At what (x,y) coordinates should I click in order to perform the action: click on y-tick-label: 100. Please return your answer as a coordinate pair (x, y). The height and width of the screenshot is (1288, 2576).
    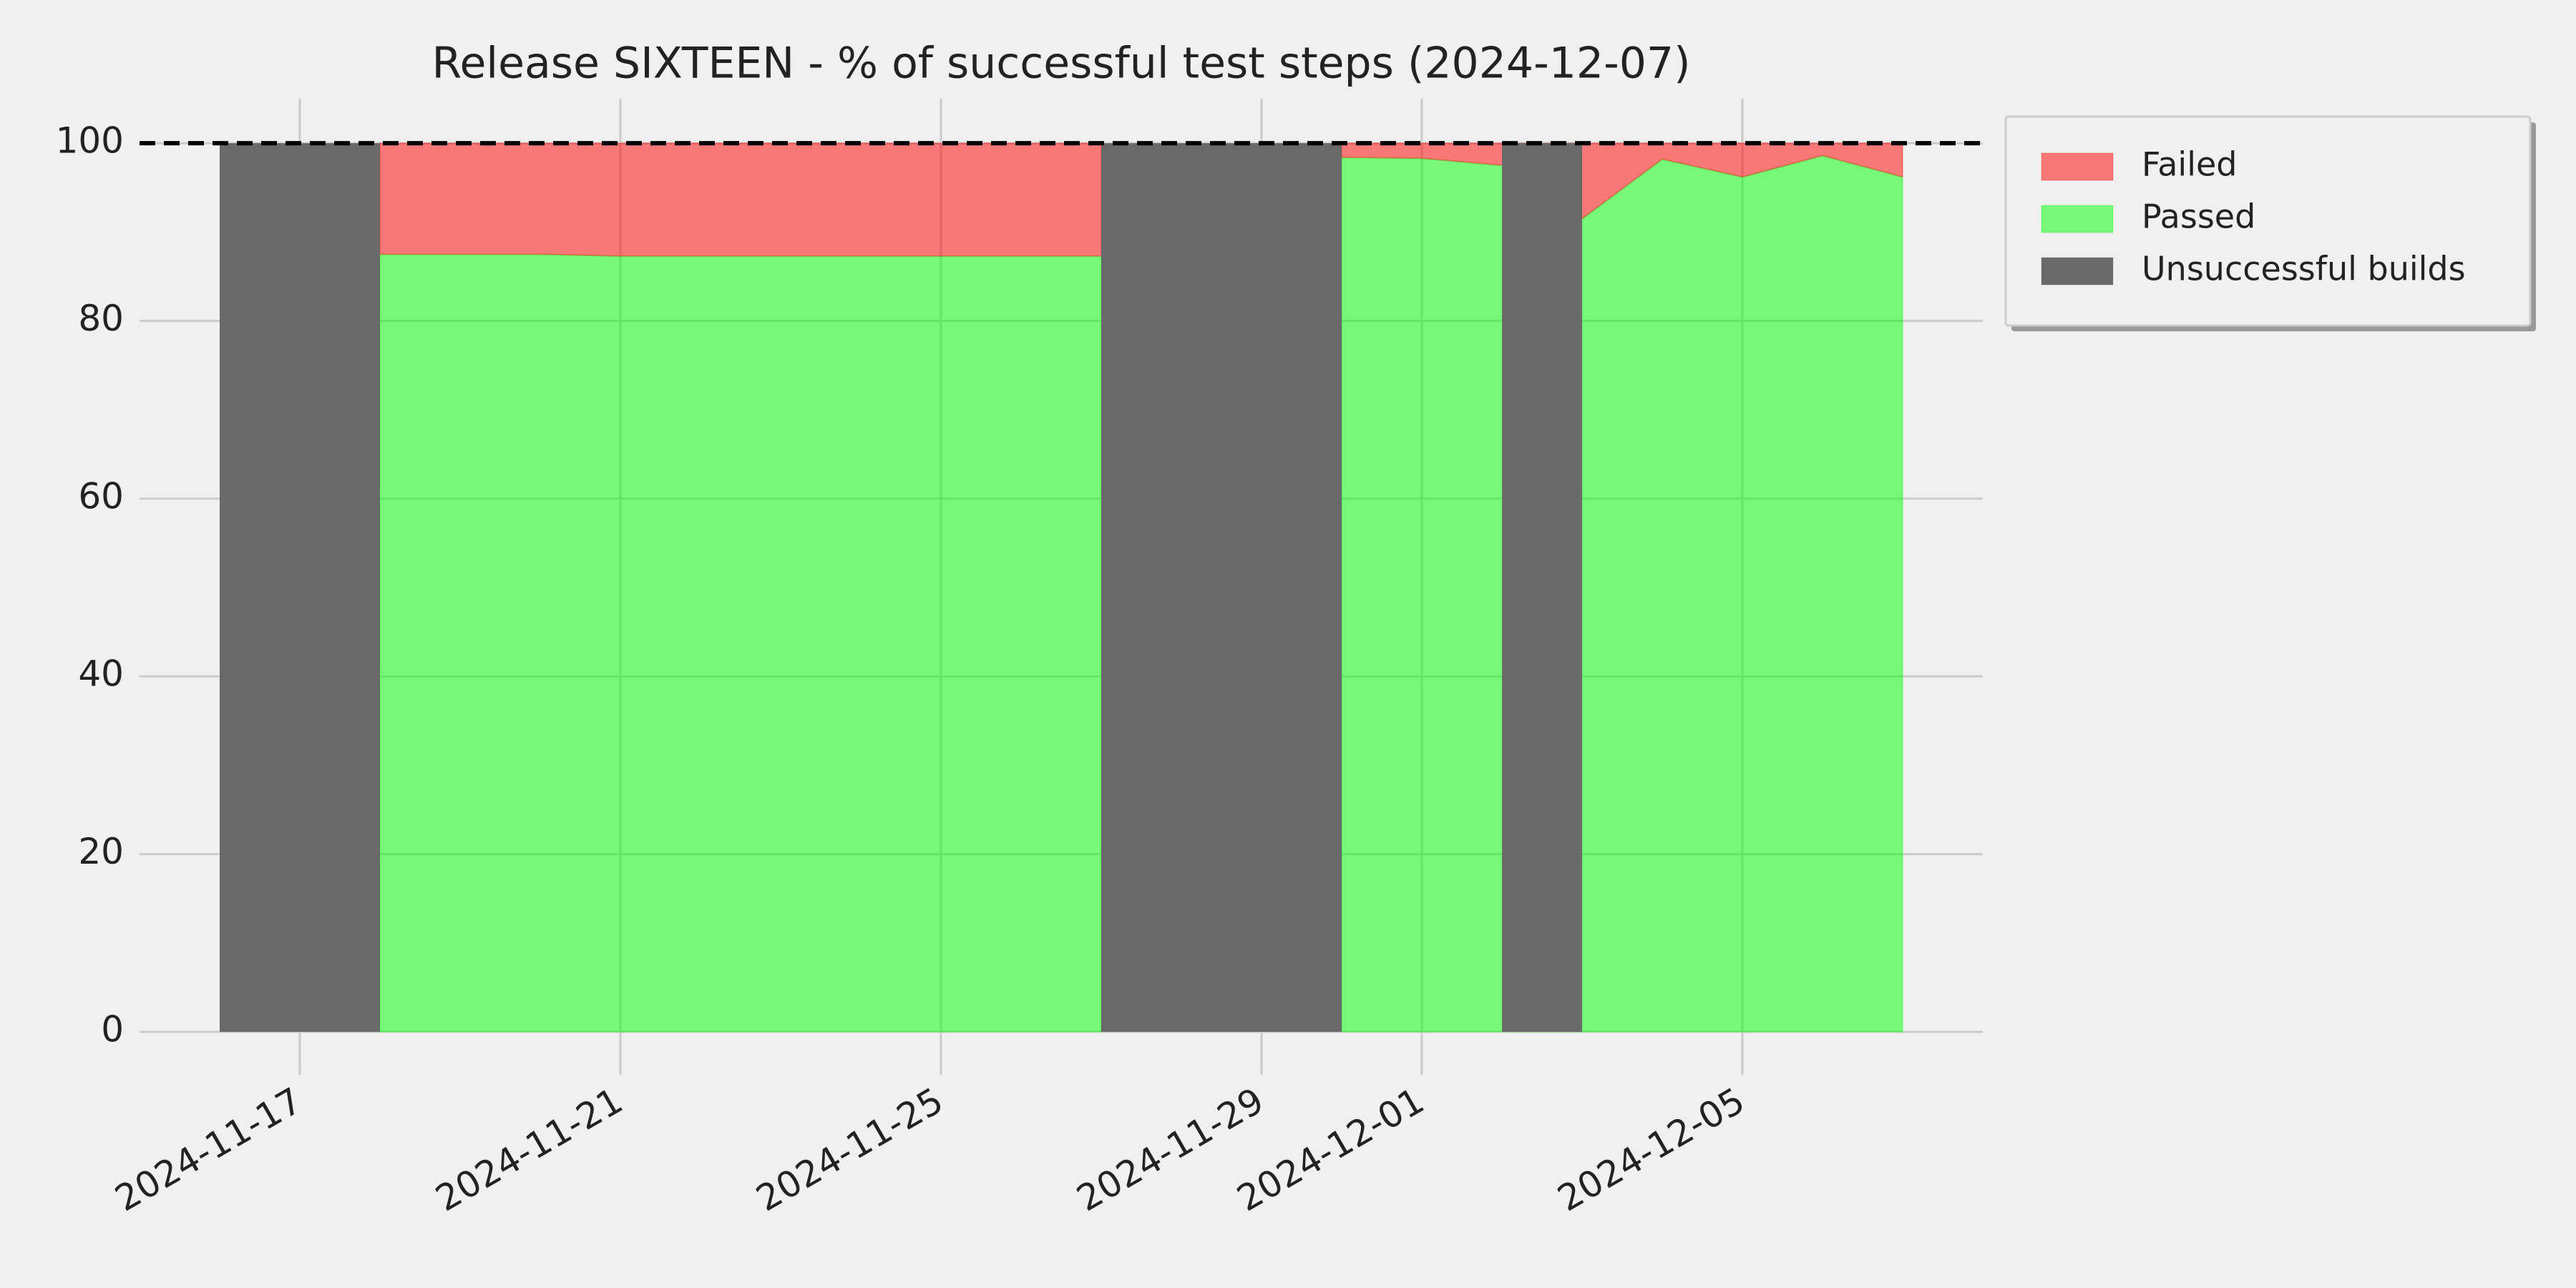
    Looking at the image, I should click on (90, 141).